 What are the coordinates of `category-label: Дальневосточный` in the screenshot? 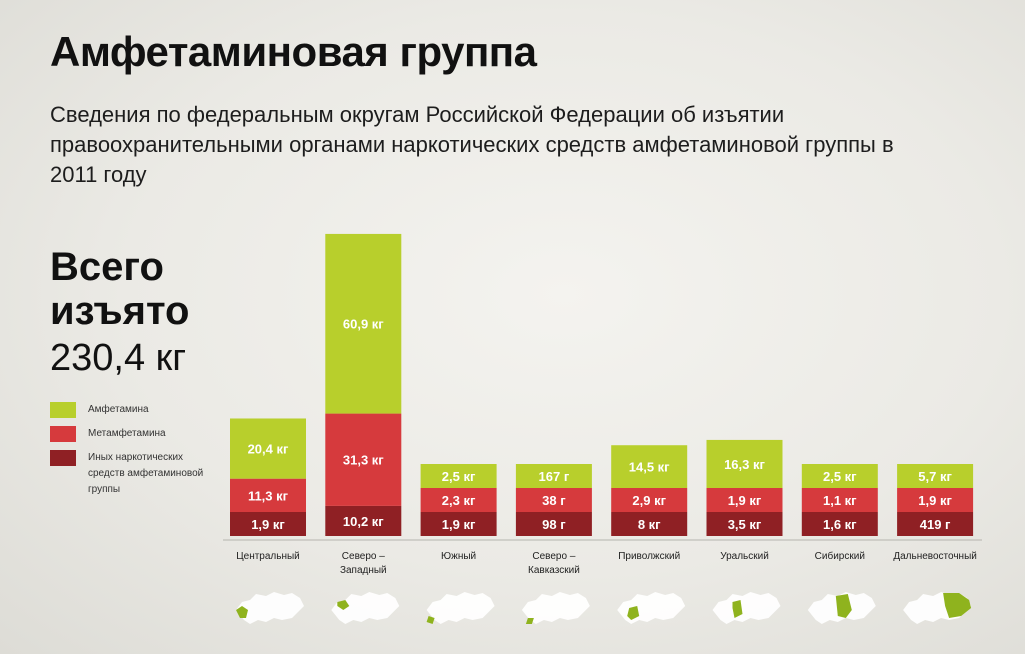 It's located at (935, 556).